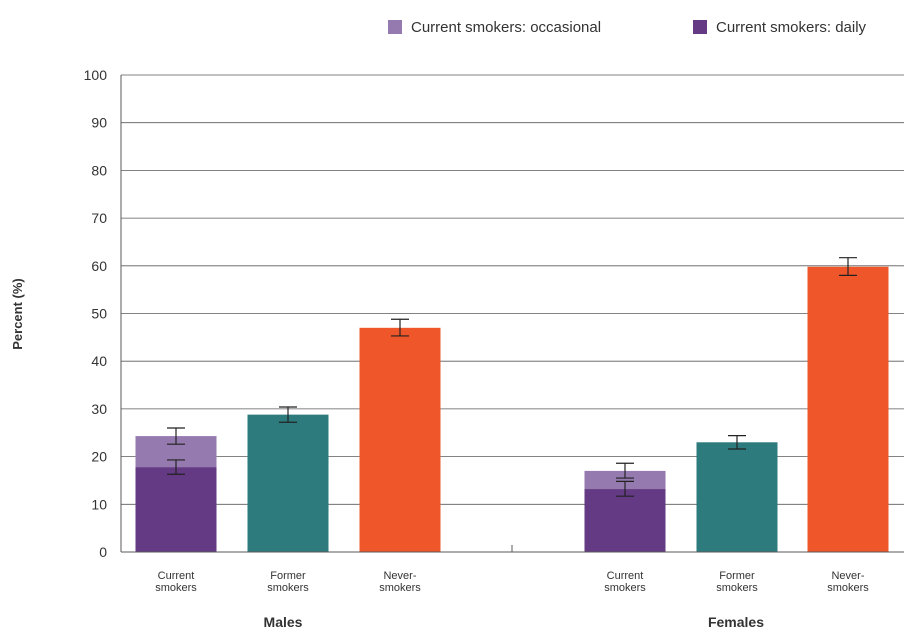  What do you see at coordinates (99, 504) in the screenshot?
I see `y-tick-label: 10` at bounding box center [99, 504].